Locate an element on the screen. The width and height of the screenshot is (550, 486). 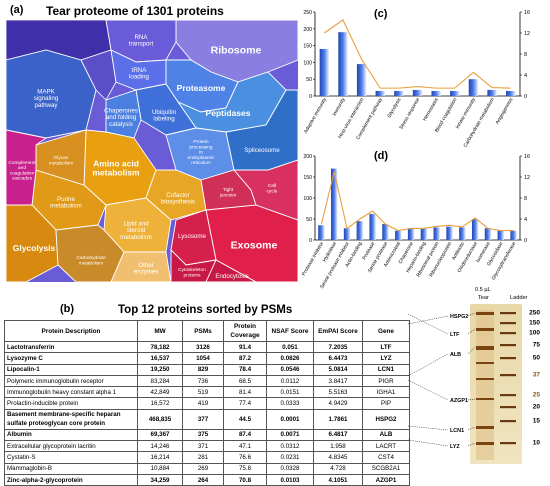
band-label: ALB is located at coordinates (455, 355).